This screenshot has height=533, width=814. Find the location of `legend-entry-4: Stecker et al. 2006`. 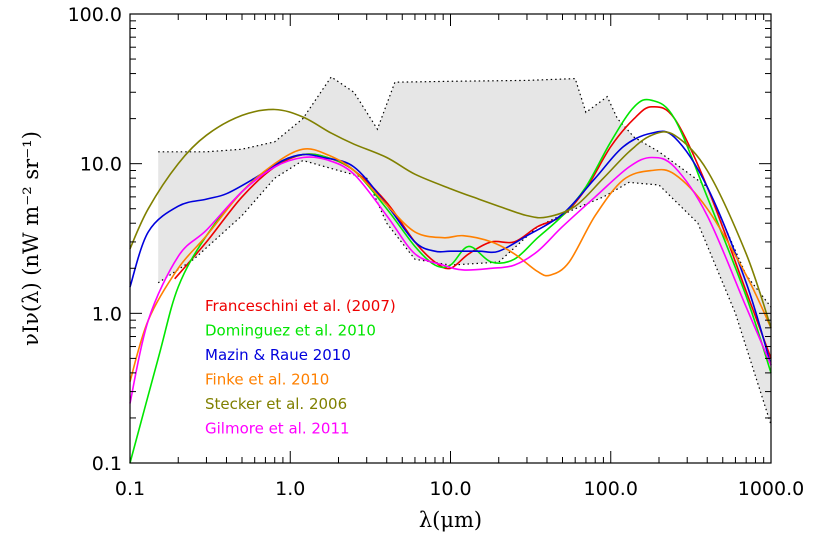

legend-entry-4: Stecker et al. 2006 is located at coordinates (276, 404).